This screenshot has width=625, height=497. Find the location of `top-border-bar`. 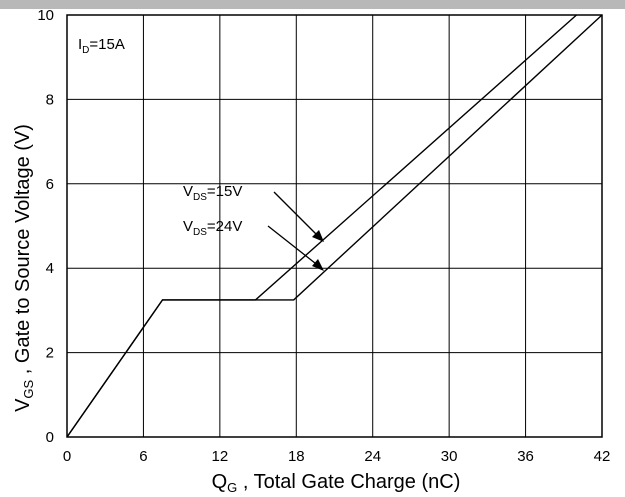

top-border-bar is located at coordinates (312, 4).